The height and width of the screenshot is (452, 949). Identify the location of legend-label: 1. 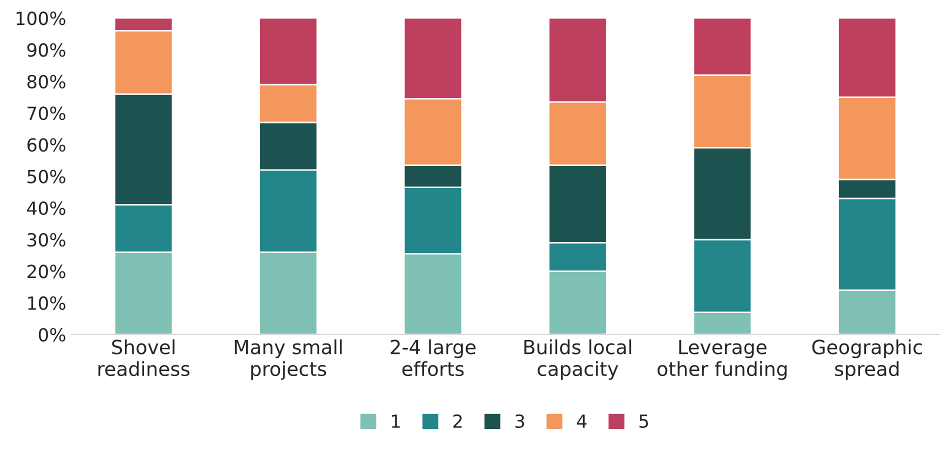
(396, 421).